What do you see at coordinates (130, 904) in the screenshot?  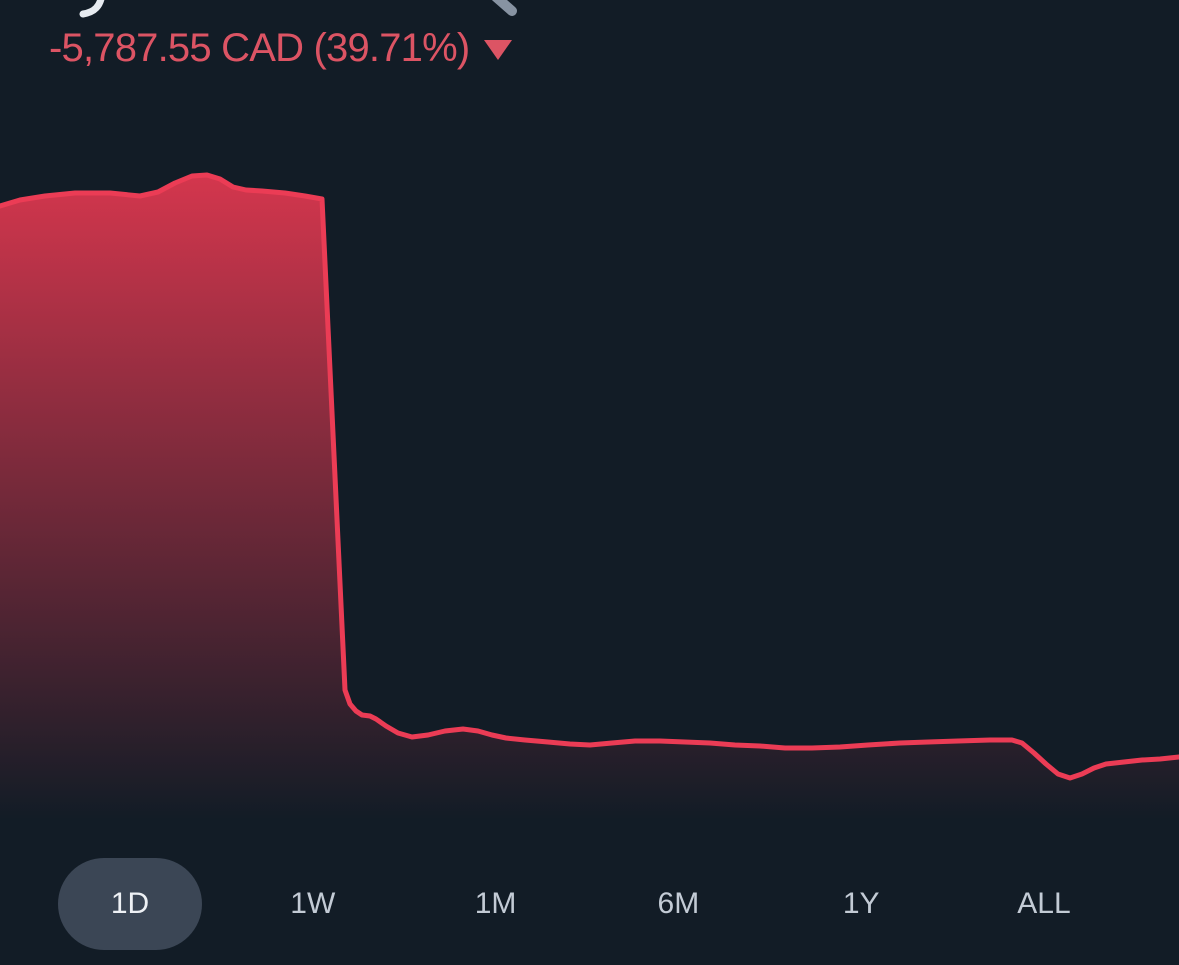 I see `period-button-1d: 1D` at bounding box center [130, 904].